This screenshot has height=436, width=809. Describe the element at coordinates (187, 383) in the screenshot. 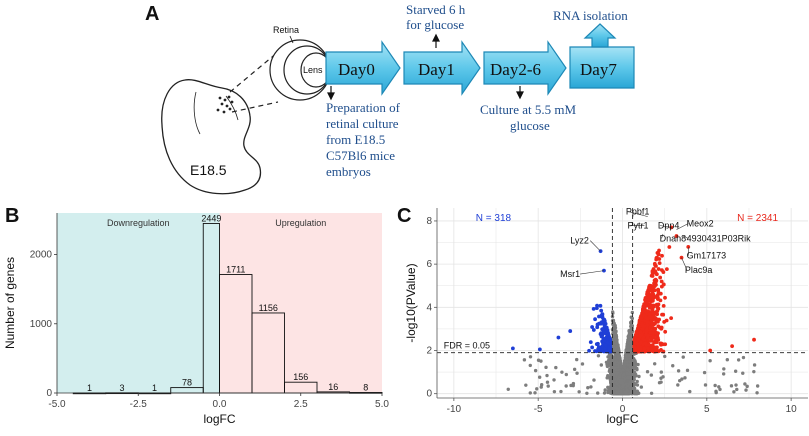

I see `bar-value-label: 78` at that location.